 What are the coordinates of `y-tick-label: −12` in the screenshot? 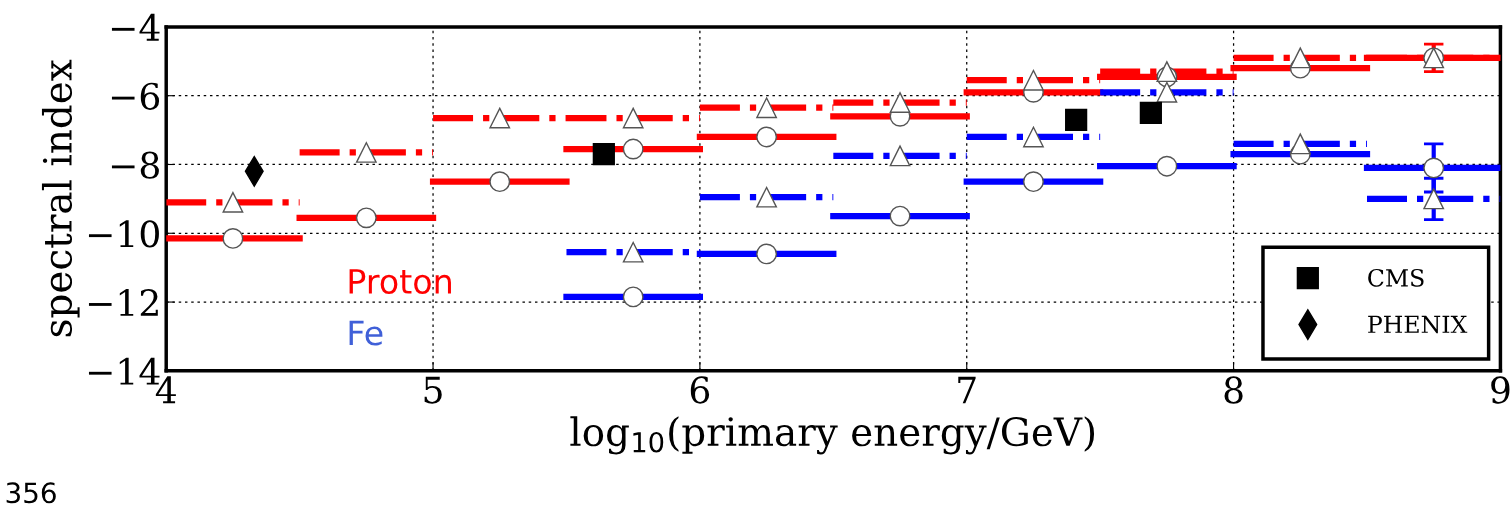 It's located at (123, 302).